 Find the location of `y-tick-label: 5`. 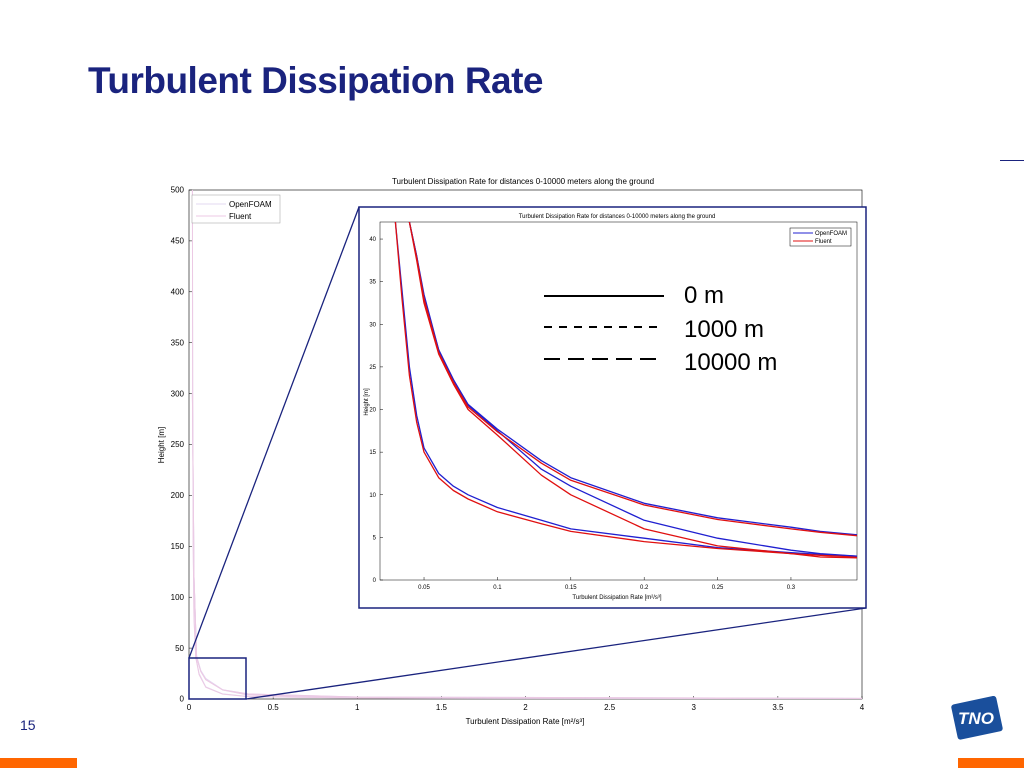

y-tick-label: 5 is located at coordinates (375, 538).